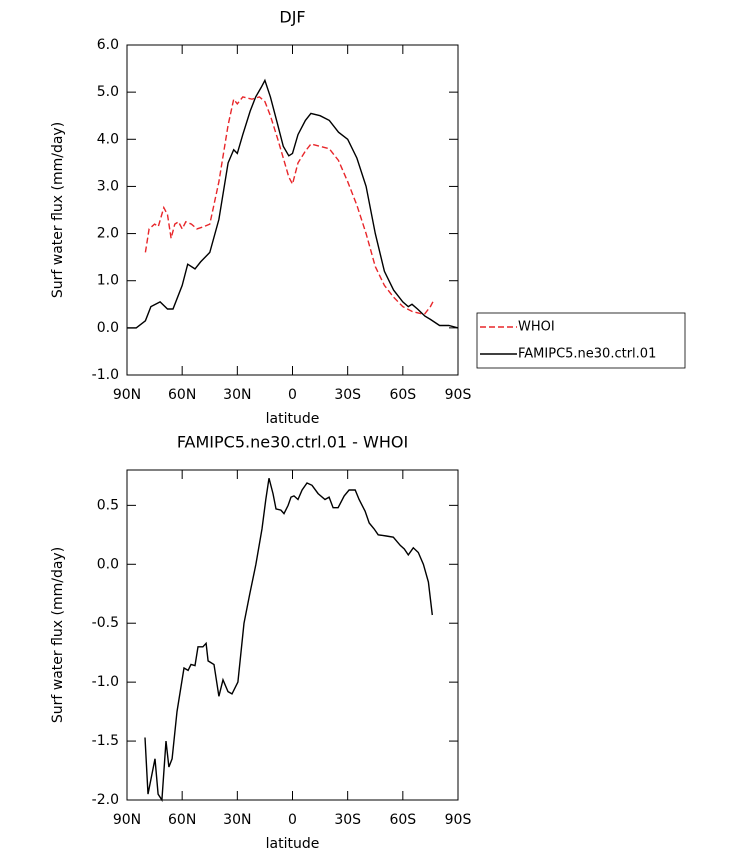 Image resolution: width=733 pixels, height=862 pixels. I want to click on y-tick-label: 3.0, so click(108, 186).